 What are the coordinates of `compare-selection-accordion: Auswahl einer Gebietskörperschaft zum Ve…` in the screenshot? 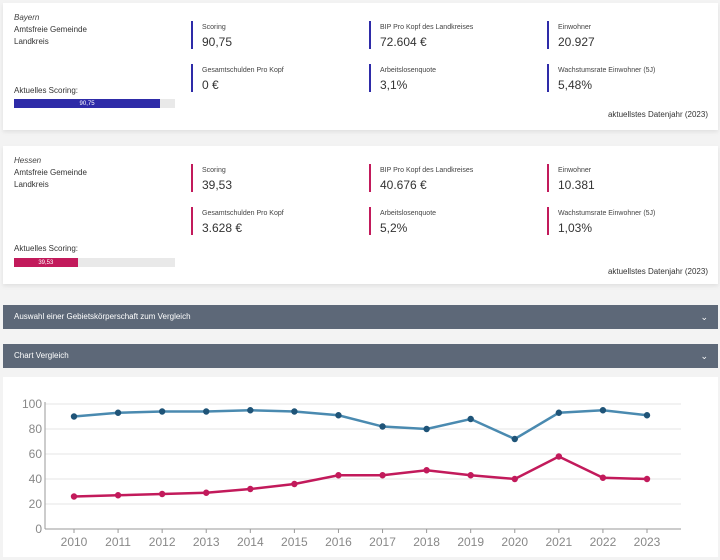 It's located at (360, 317).